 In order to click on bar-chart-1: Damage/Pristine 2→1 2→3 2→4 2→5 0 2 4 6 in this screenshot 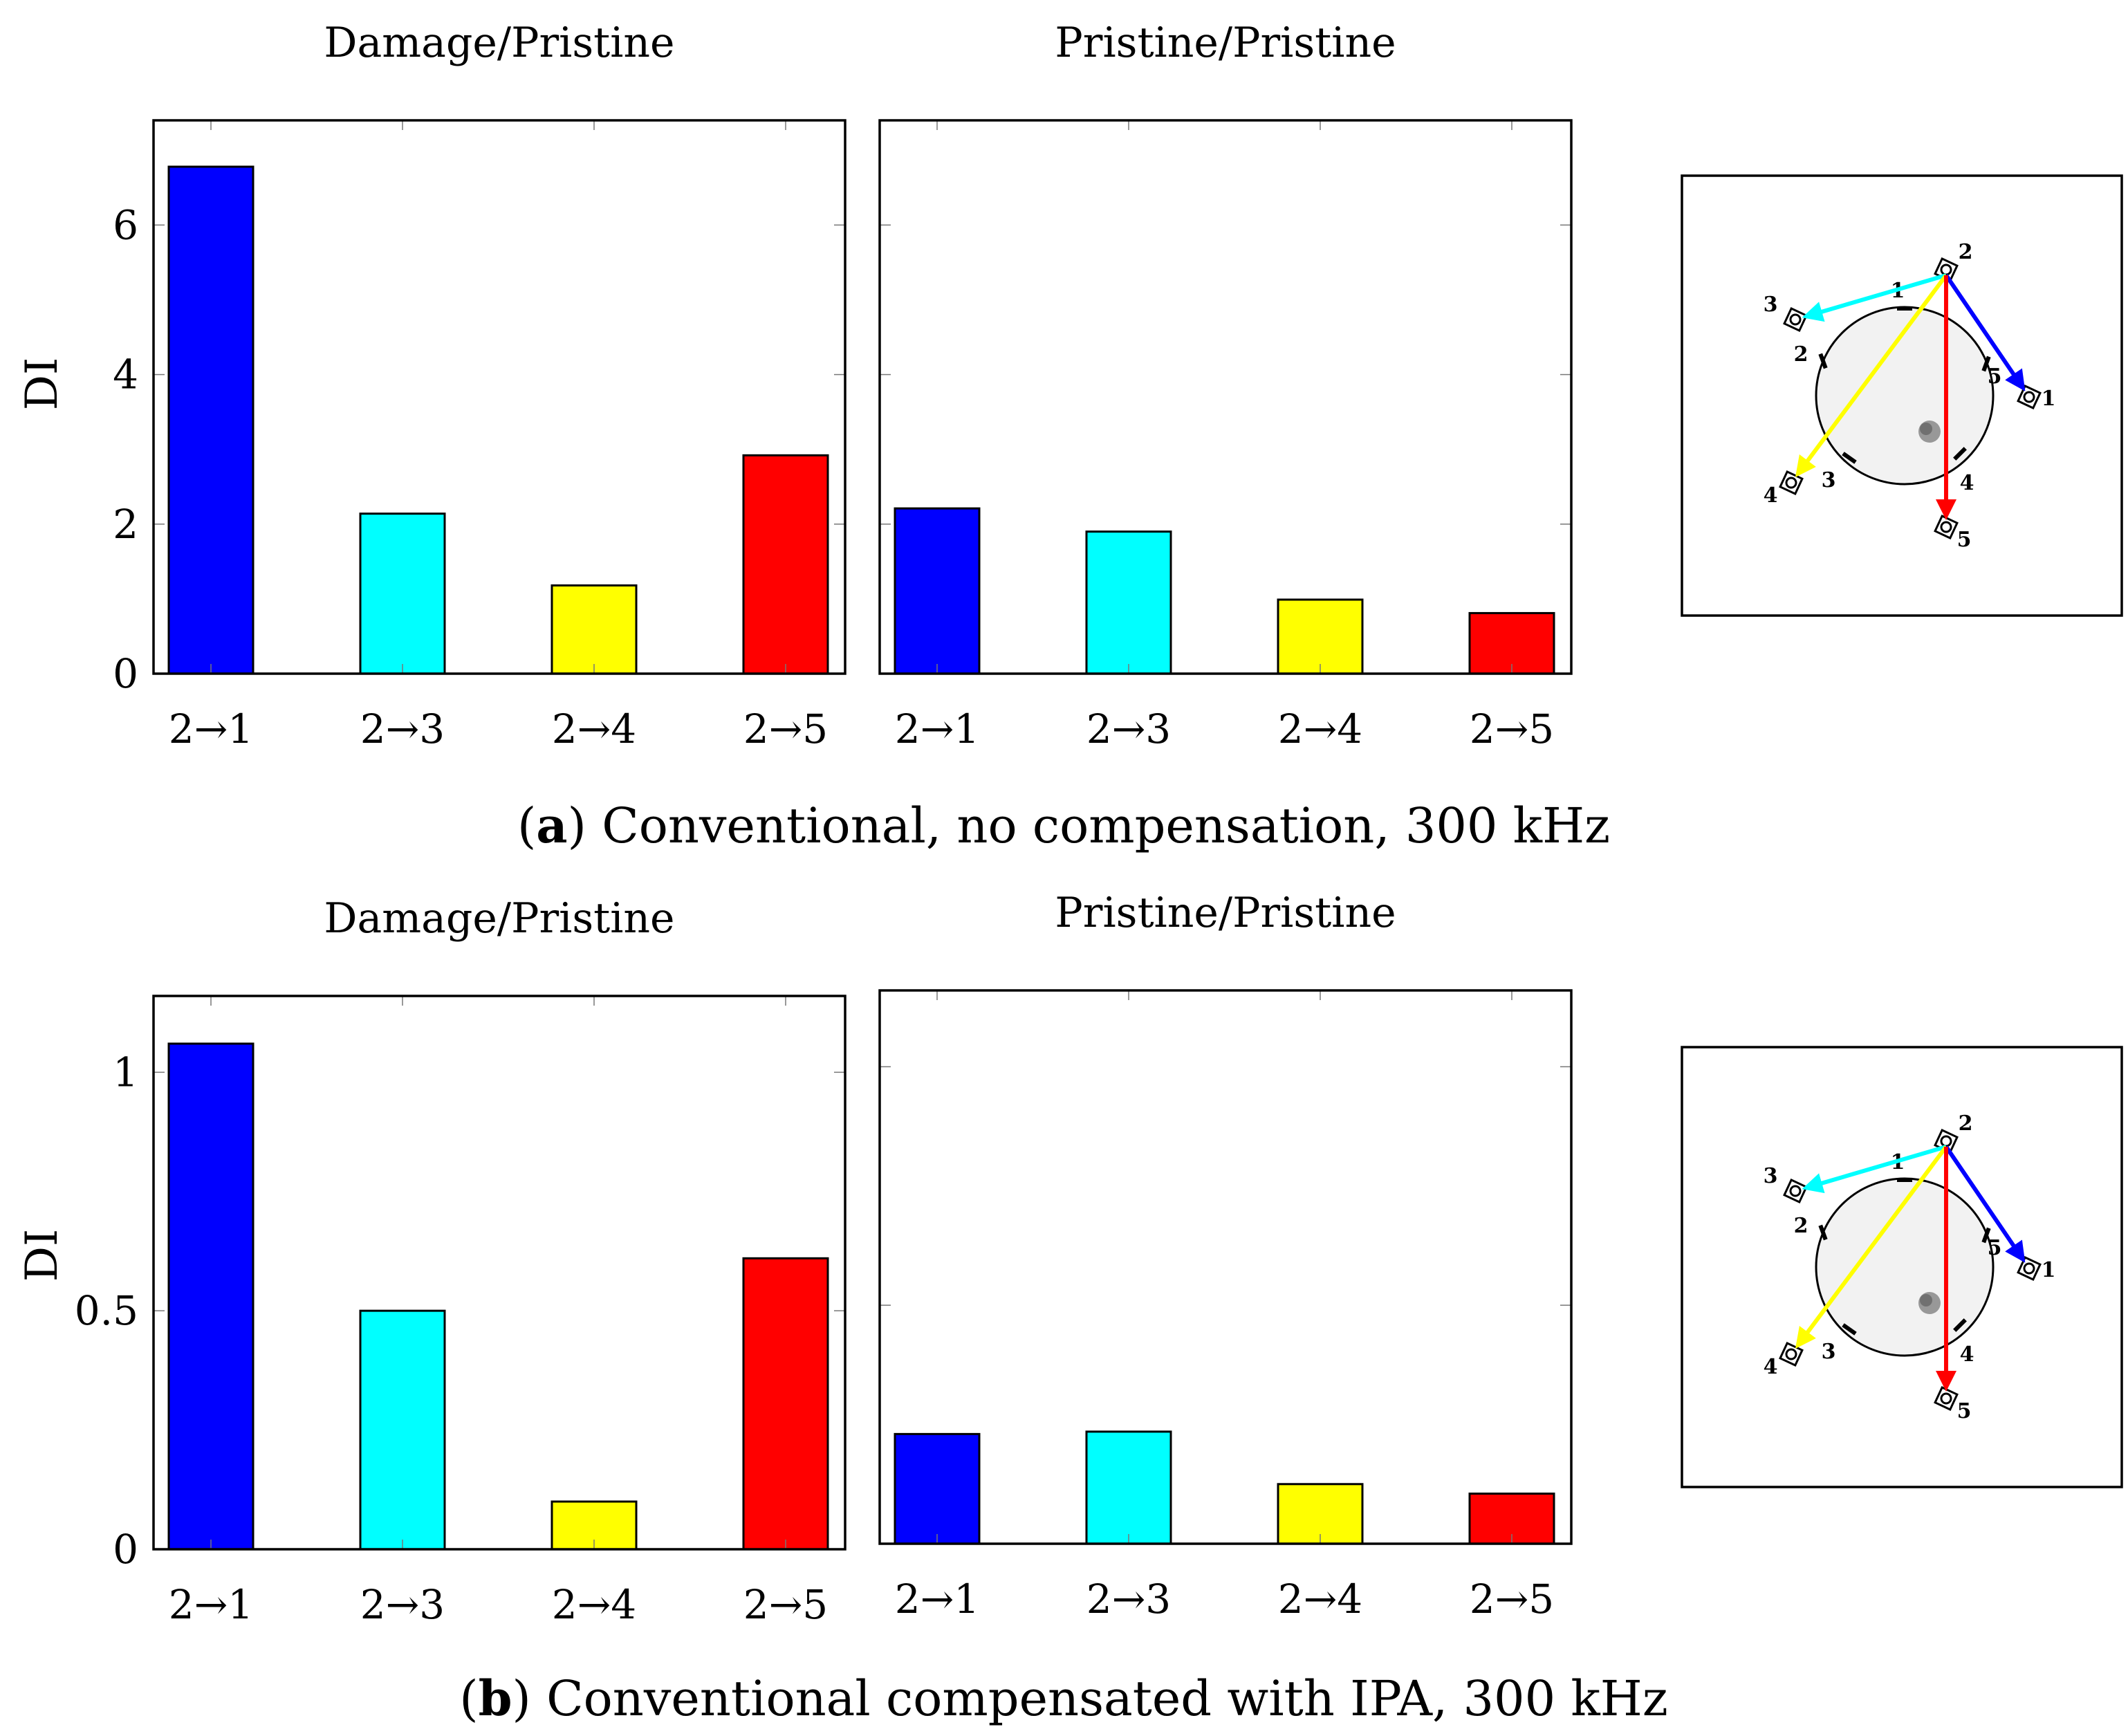, I will do `click(479, 385)`.